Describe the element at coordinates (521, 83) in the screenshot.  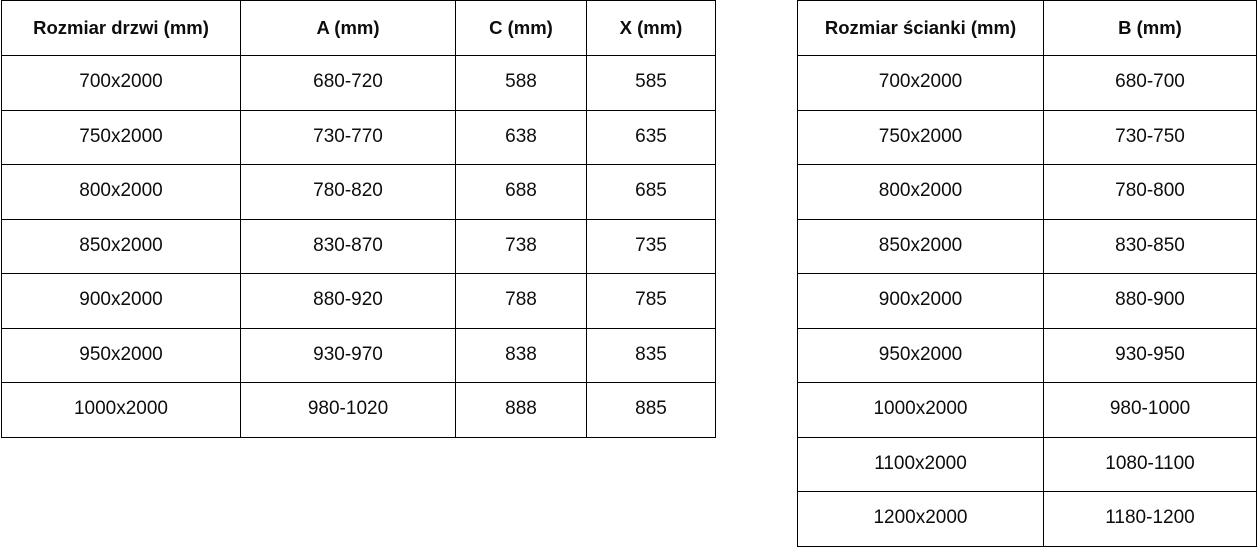
I see `doors-cell-c: 588` at that location.